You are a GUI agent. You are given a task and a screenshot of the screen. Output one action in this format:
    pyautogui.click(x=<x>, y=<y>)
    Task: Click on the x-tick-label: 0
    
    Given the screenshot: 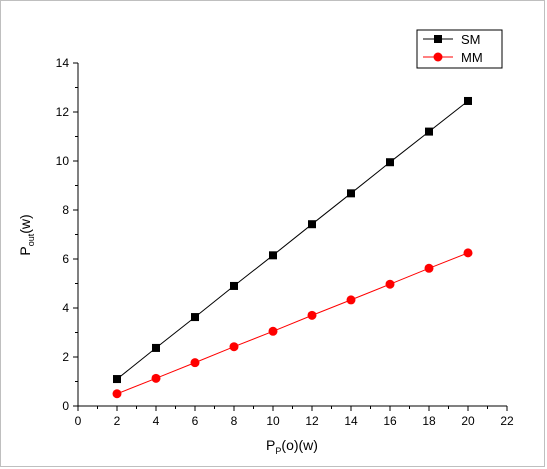 What is the action you would take?
    pyautogui.click(x=78, y=421)
    